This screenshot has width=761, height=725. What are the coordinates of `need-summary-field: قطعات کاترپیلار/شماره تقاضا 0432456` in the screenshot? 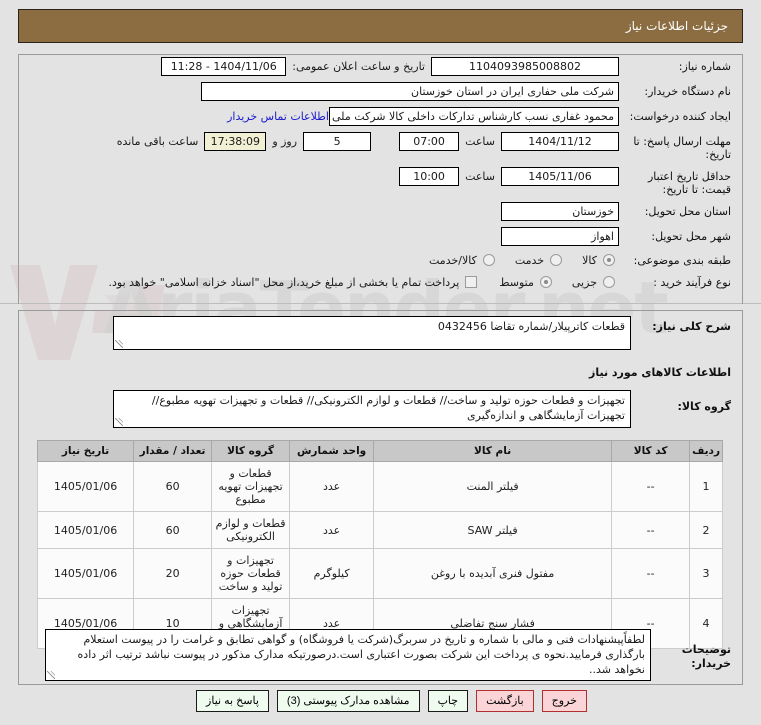 It's located at (372, 333).